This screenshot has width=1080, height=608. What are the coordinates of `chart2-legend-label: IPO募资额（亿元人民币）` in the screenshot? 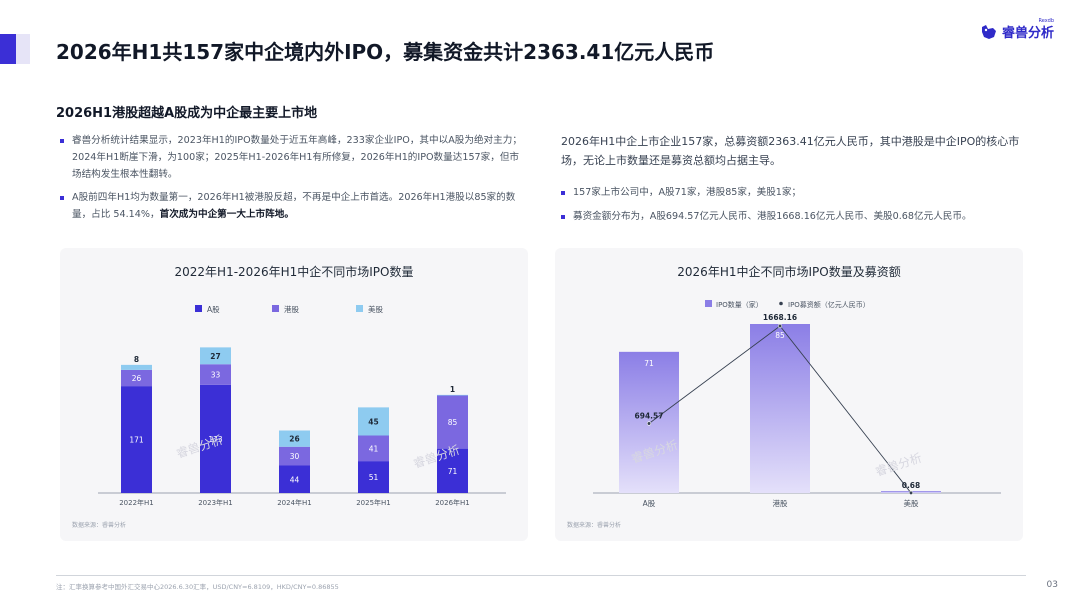 It's located at (829, 304).